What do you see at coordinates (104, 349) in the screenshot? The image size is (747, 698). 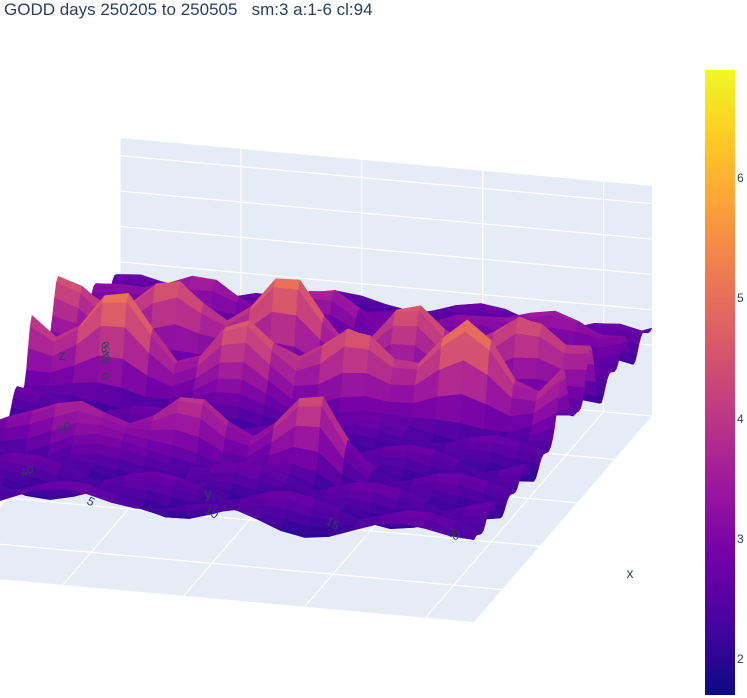 I see `z-tick-4: 5` at bounding box center [104, 349].